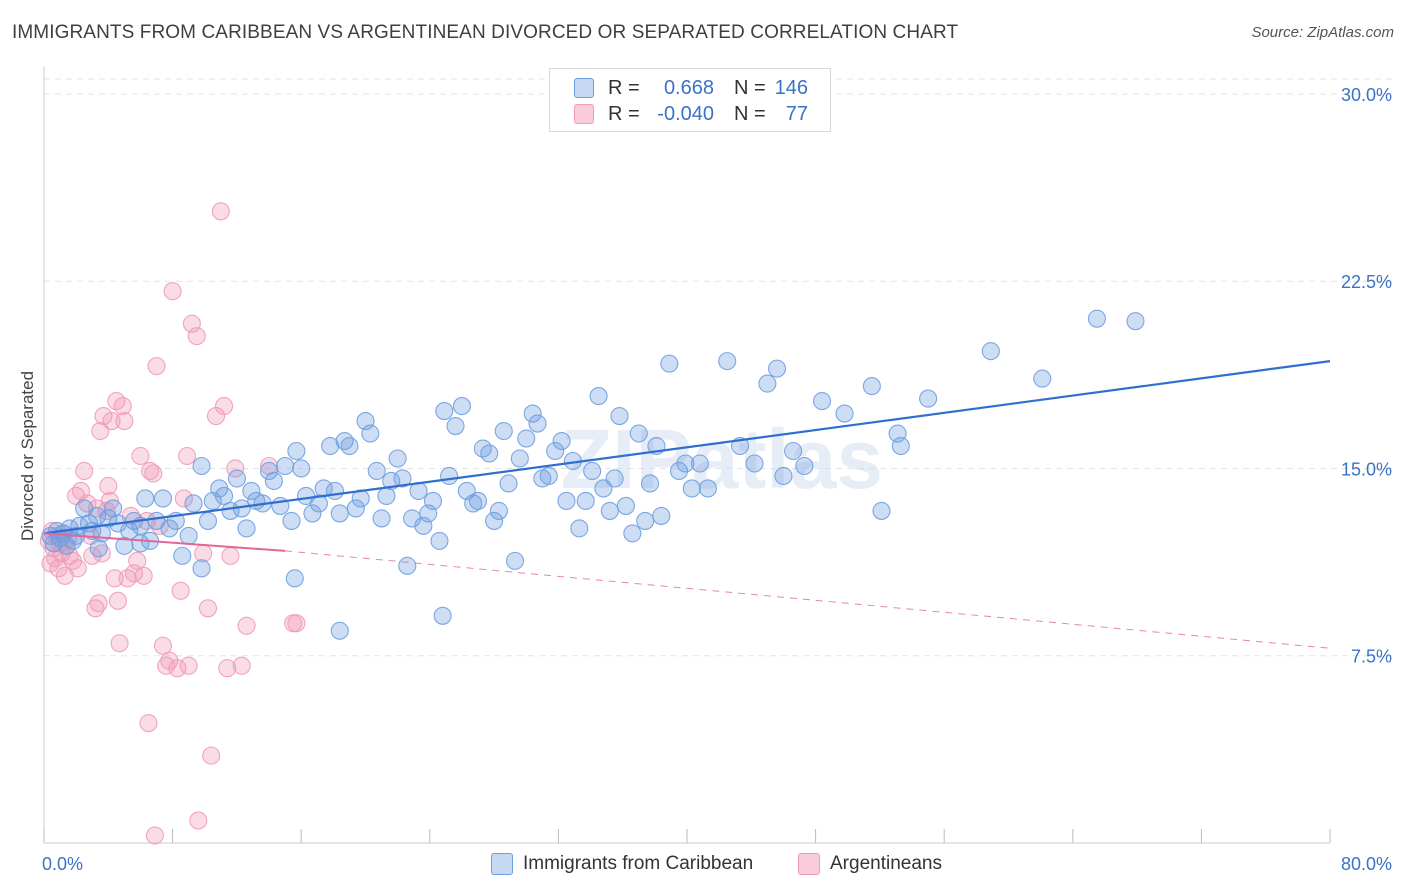  What do you see at coordinates (584, 114) in the screenshot?
I see `legend-swatch-argentineans` at bounding box center [584, 114].